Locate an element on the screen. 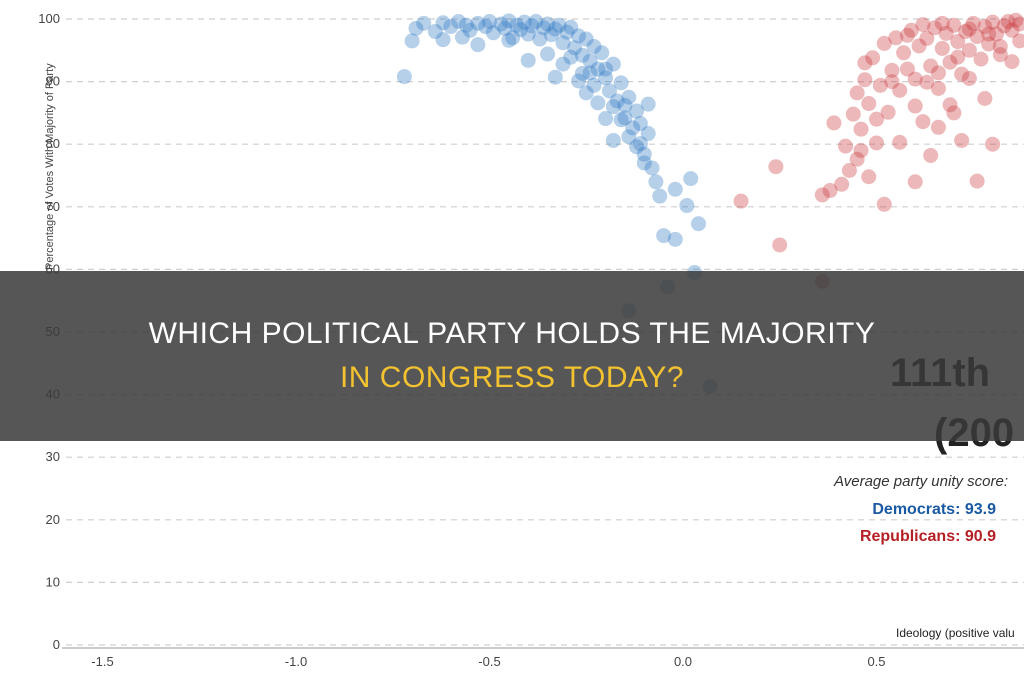 This screenshot has width=1024, height=680. x-tick-label: 0.0 is located at coordinates (683, 661).